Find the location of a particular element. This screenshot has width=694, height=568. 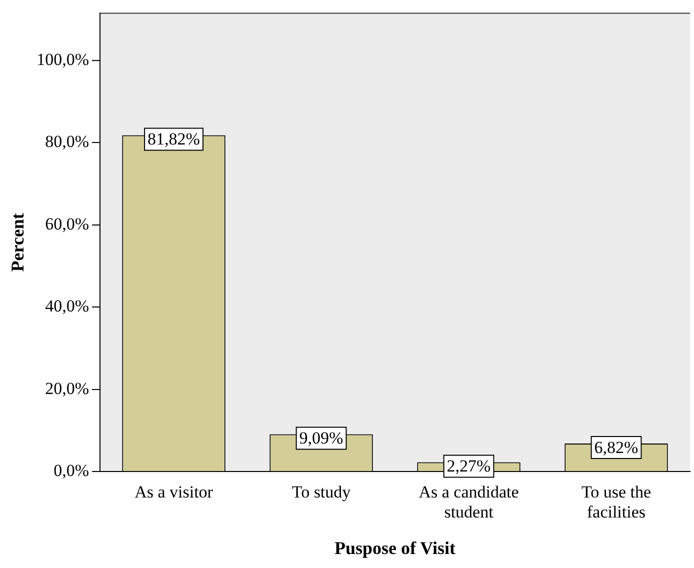

x-tick-label: As a candidate student is located at coordinates (468, 502).